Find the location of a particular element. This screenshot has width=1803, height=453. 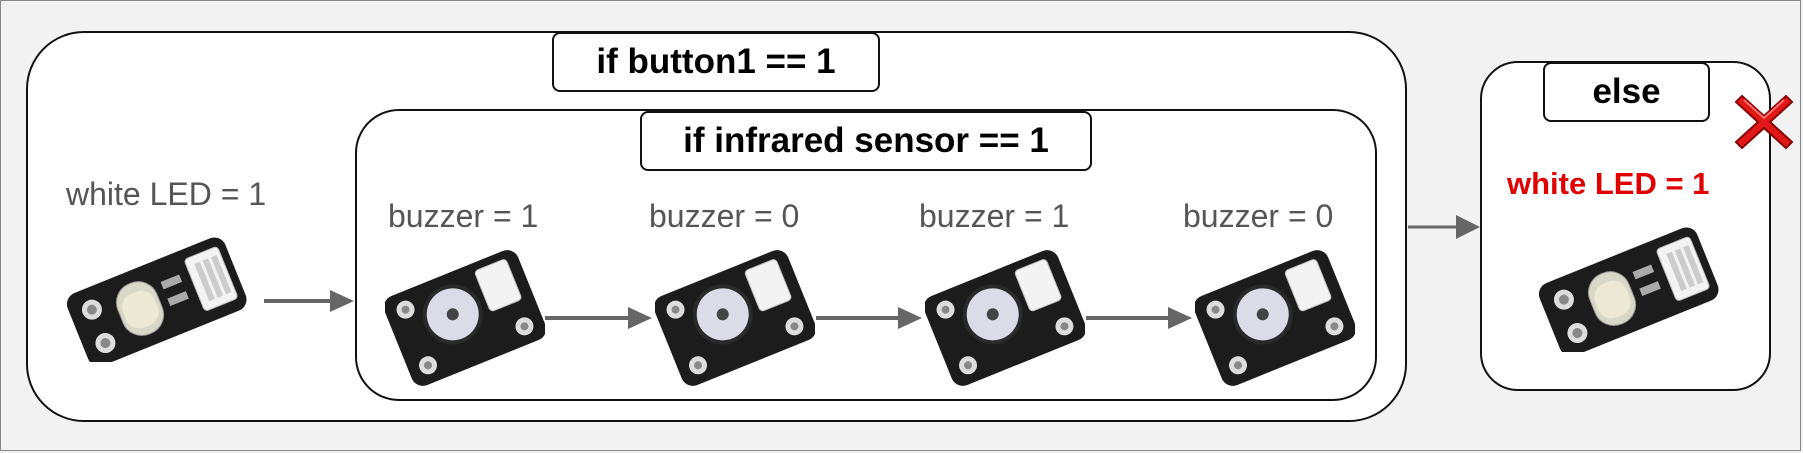

step-1-label: buzzer = 1 is located at coordinates (463, 216).